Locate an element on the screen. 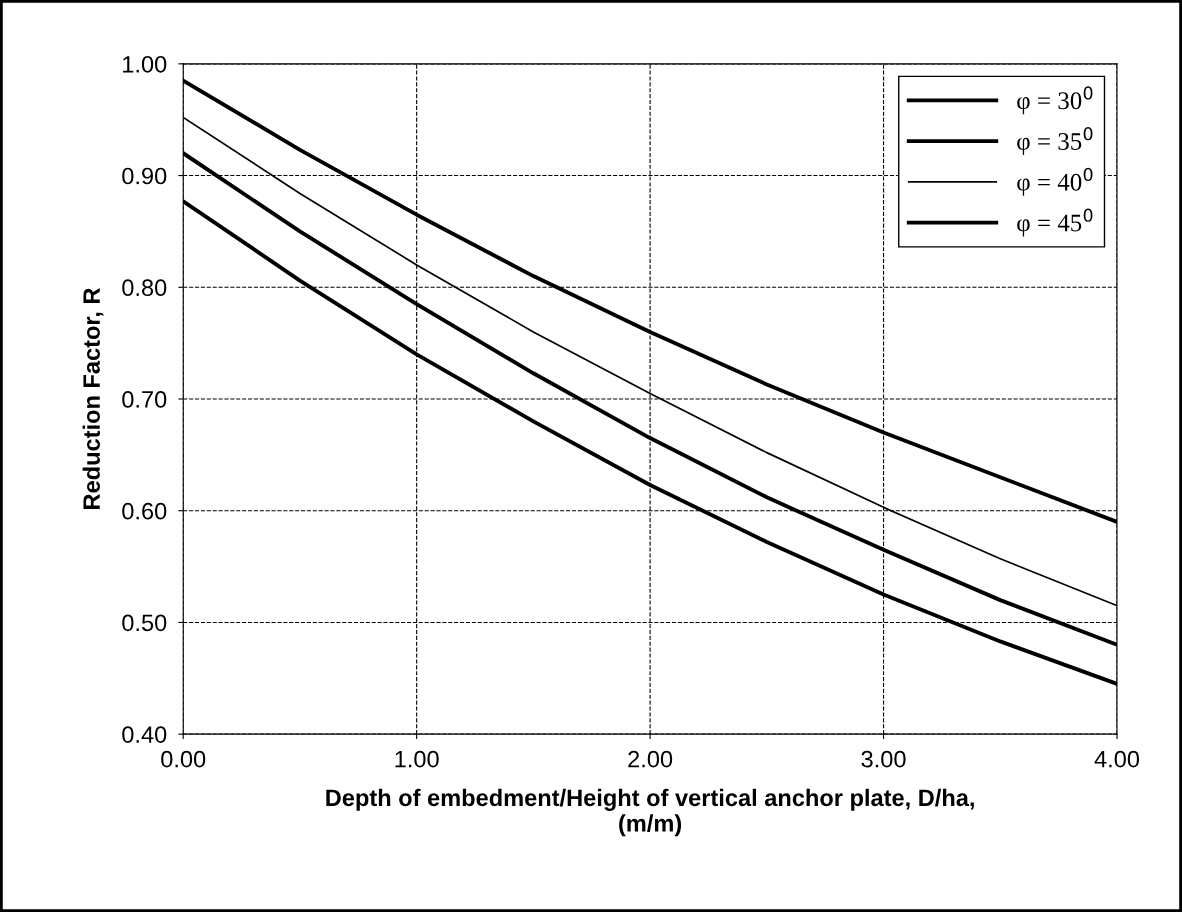 Image resolution: width=1182 pixels, height=912 pixels. x-axis-title: Depth of embedment/Height of vertical anchor plate, D/ha, (m/m) is located at coordinates (650, 812).